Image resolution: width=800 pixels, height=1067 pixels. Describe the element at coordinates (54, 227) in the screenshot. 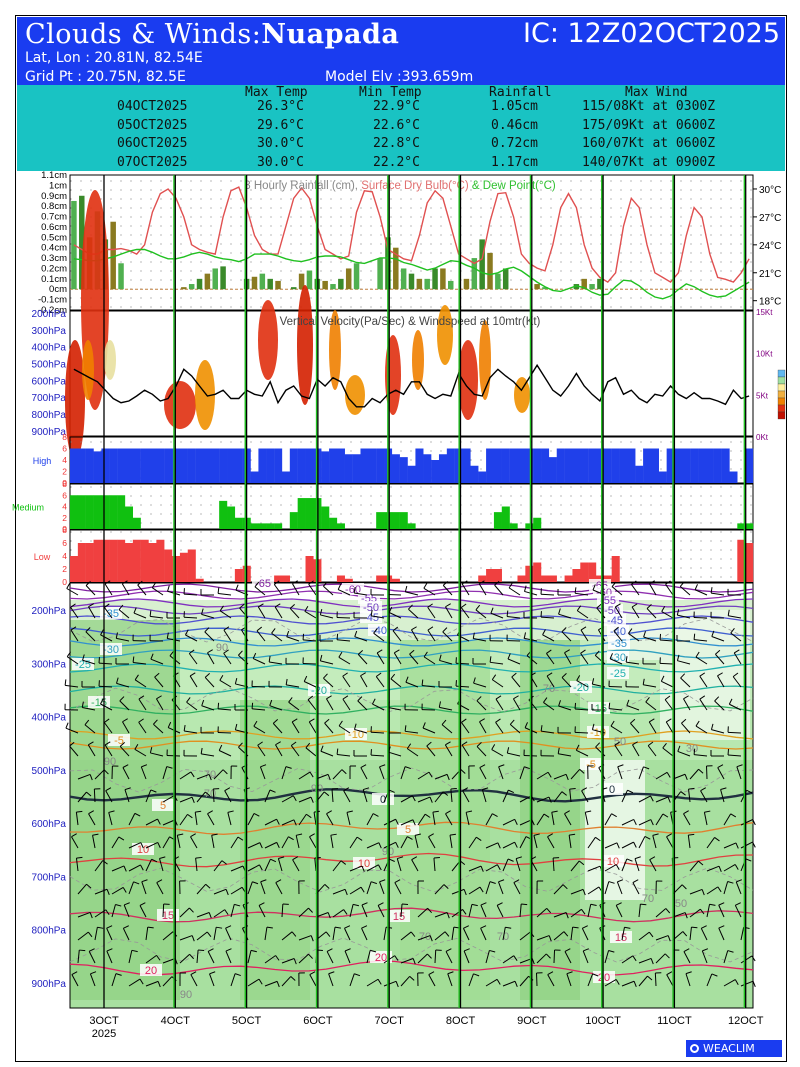

I see `rain-y-tick: 0.6cm` at that location.